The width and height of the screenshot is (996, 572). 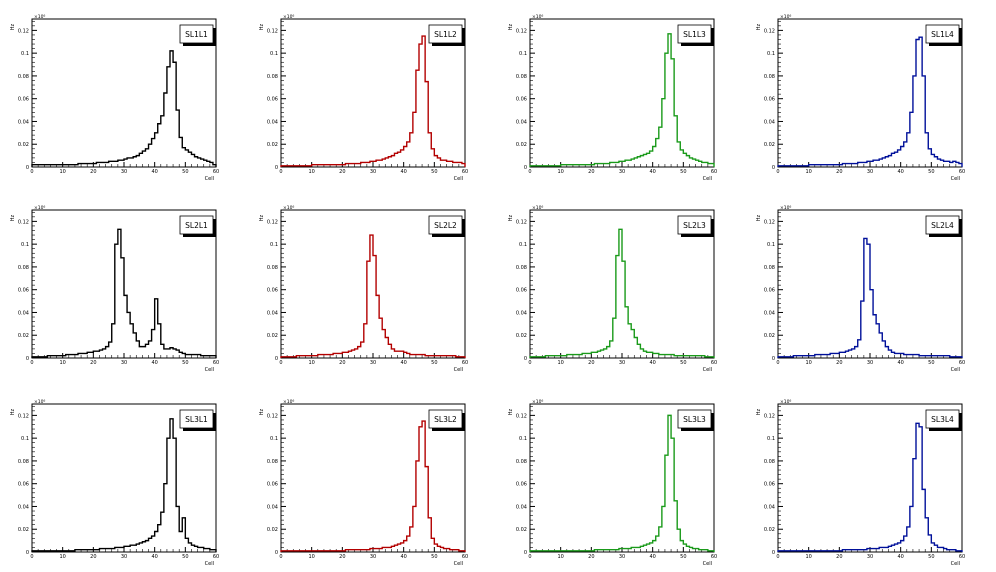 I want to click on chart-title: SL1L2, so click(x=445, y=34).